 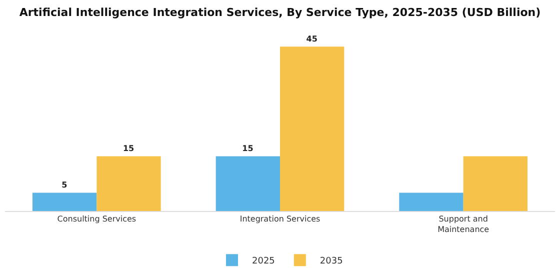 What do you see at coordinates (263, 261) in the screenshot?
I see `legend-label: 2025` at bounding box center [263, 261].